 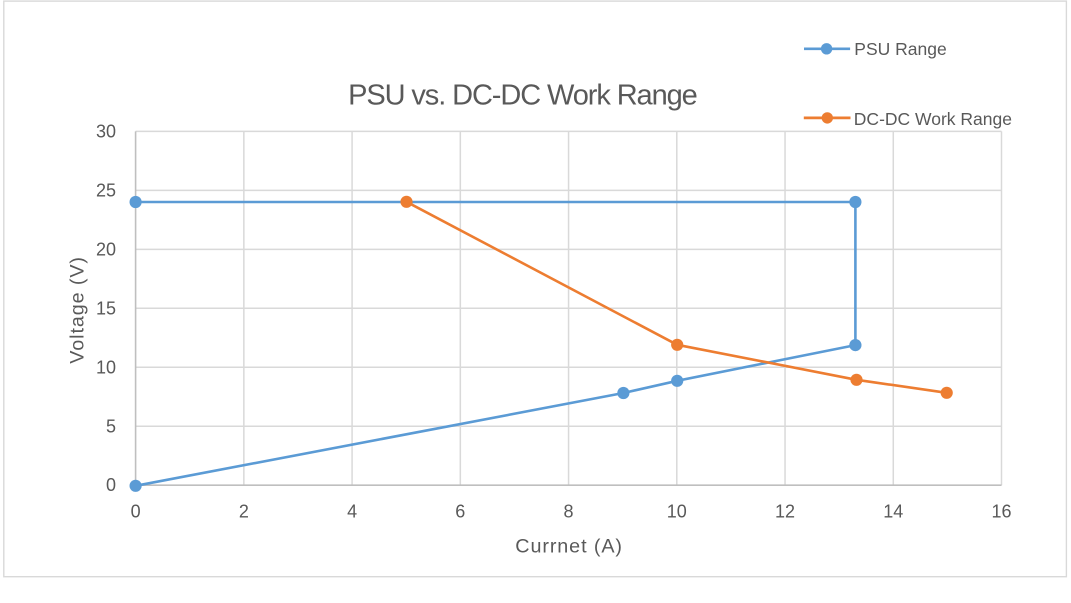 What do you see at coordinates (569, 512) in the screenshot?
I see `svg-text: 8` at bounding box center [569, 512].